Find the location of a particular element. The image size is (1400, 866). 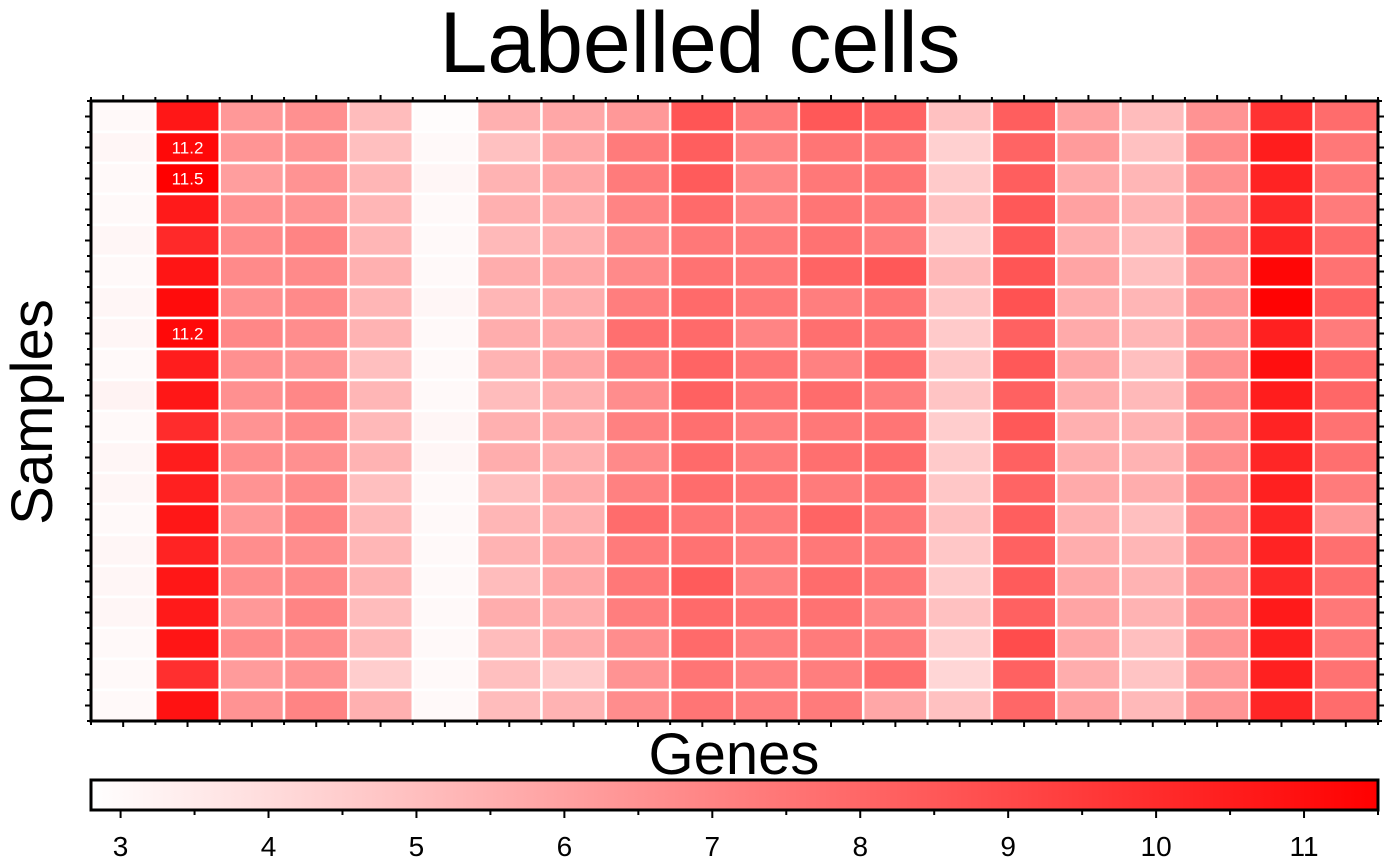

colorbar-tick-label: 7 is located at coordinates (713, 846).